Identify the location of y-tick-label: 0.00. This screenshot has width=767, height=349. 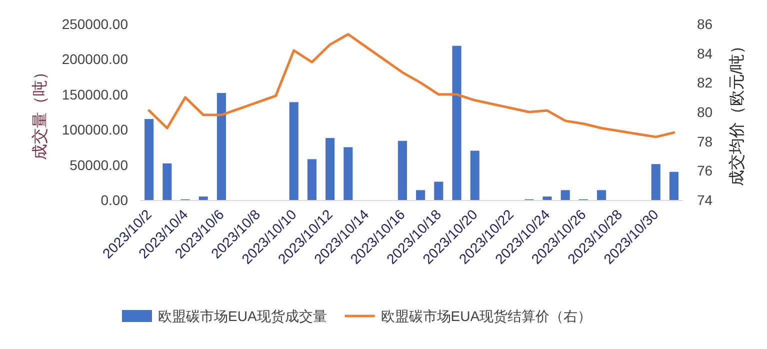
(114, 200).